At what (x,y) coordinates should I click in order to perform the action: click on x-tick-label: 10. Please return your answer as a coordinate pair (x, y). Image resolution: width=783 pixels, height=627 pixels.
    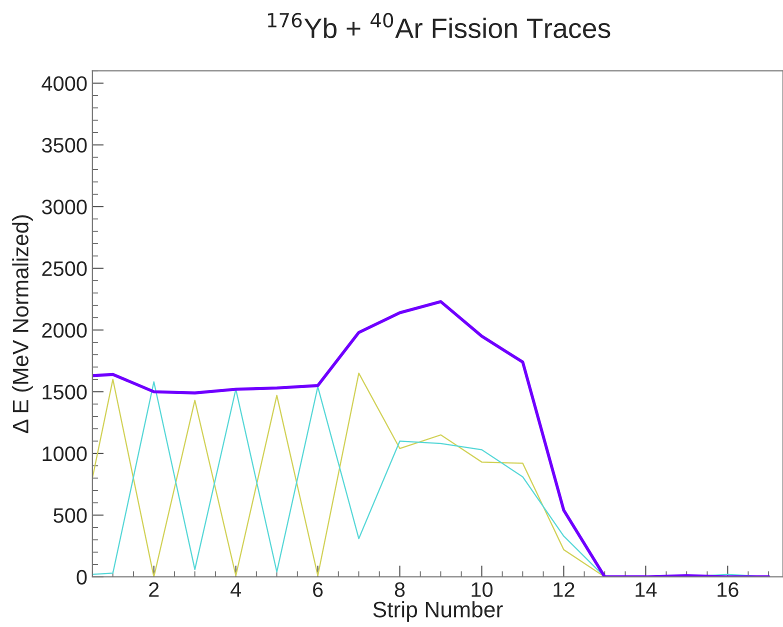
    Looking at the image, I should click on (482, 590).